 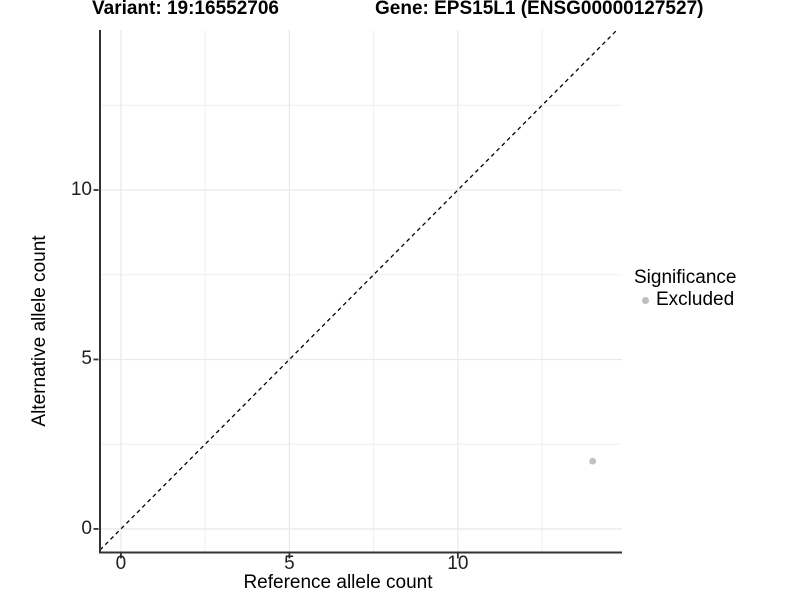 I want to click on x-tick-label: 5, so click(x=289, y=563).